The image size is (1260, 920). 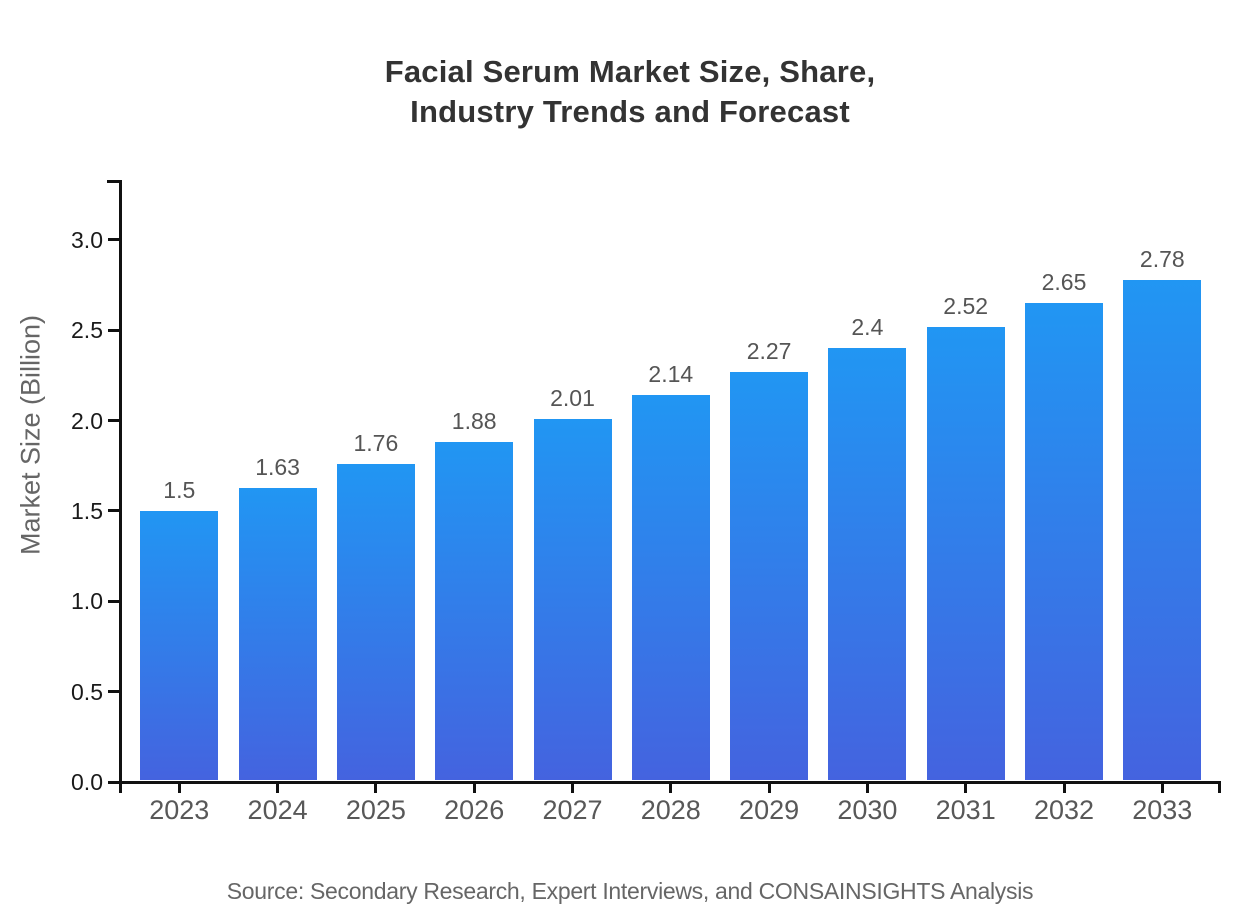 I want to click on y-tick-label: 3.0, so click(x=87, y=239).